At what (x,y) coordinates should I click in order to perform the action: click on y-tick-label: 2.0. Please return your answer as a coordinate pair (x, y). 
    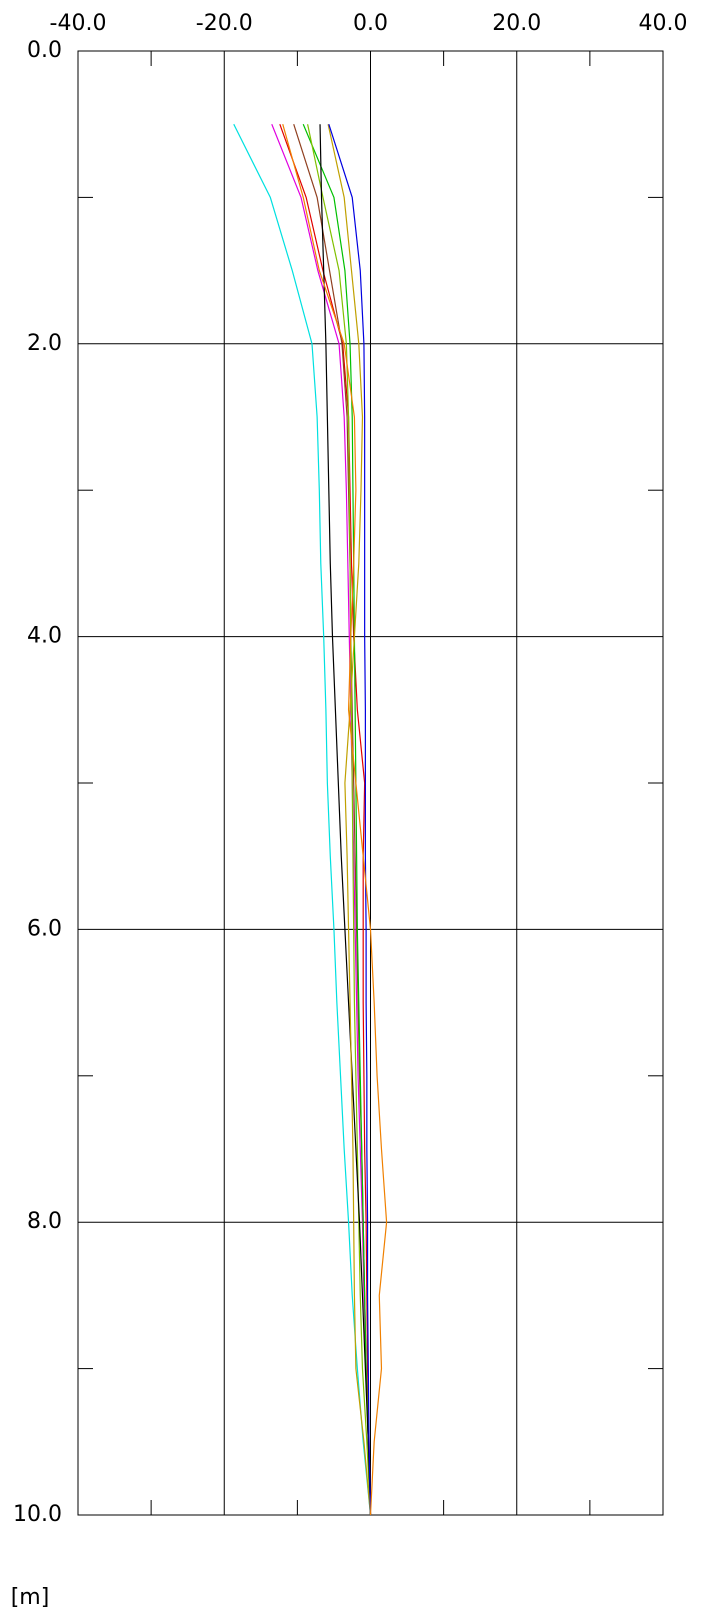
    Looking at the image, I should click on (44, 343).